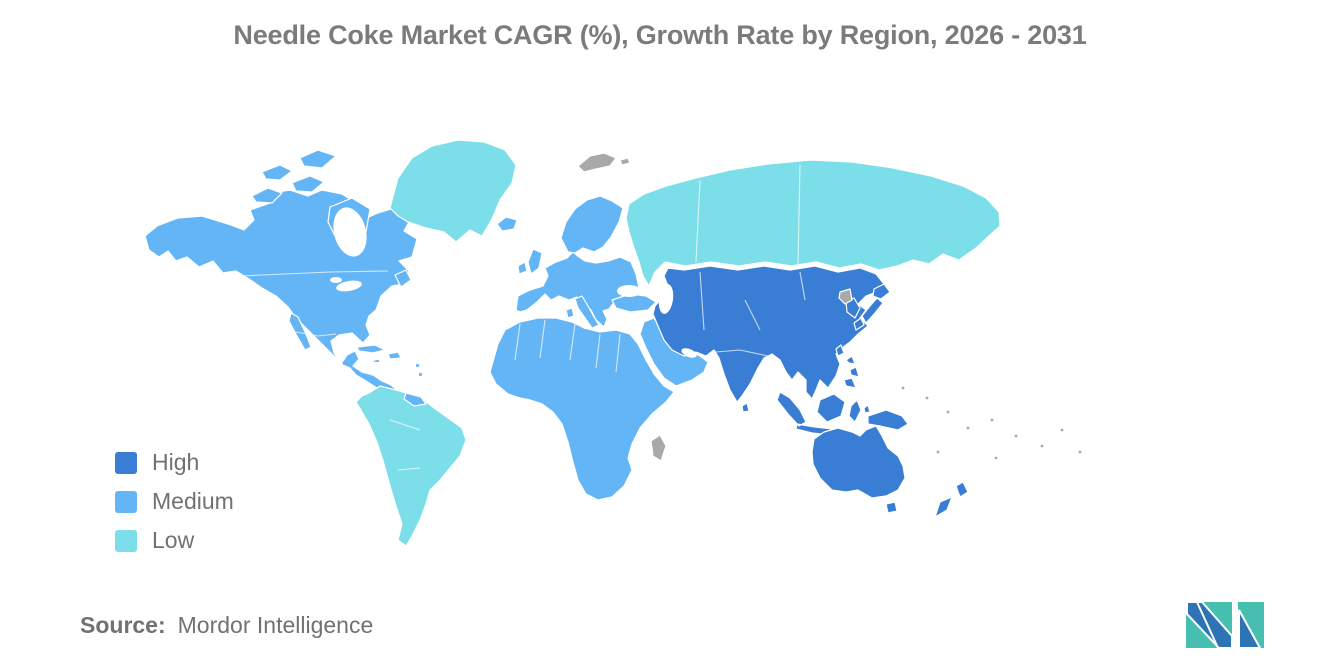 This screenshot has height=665, width=1320. I want to click on mordor-intelligence-logo, so click(1225, 625).